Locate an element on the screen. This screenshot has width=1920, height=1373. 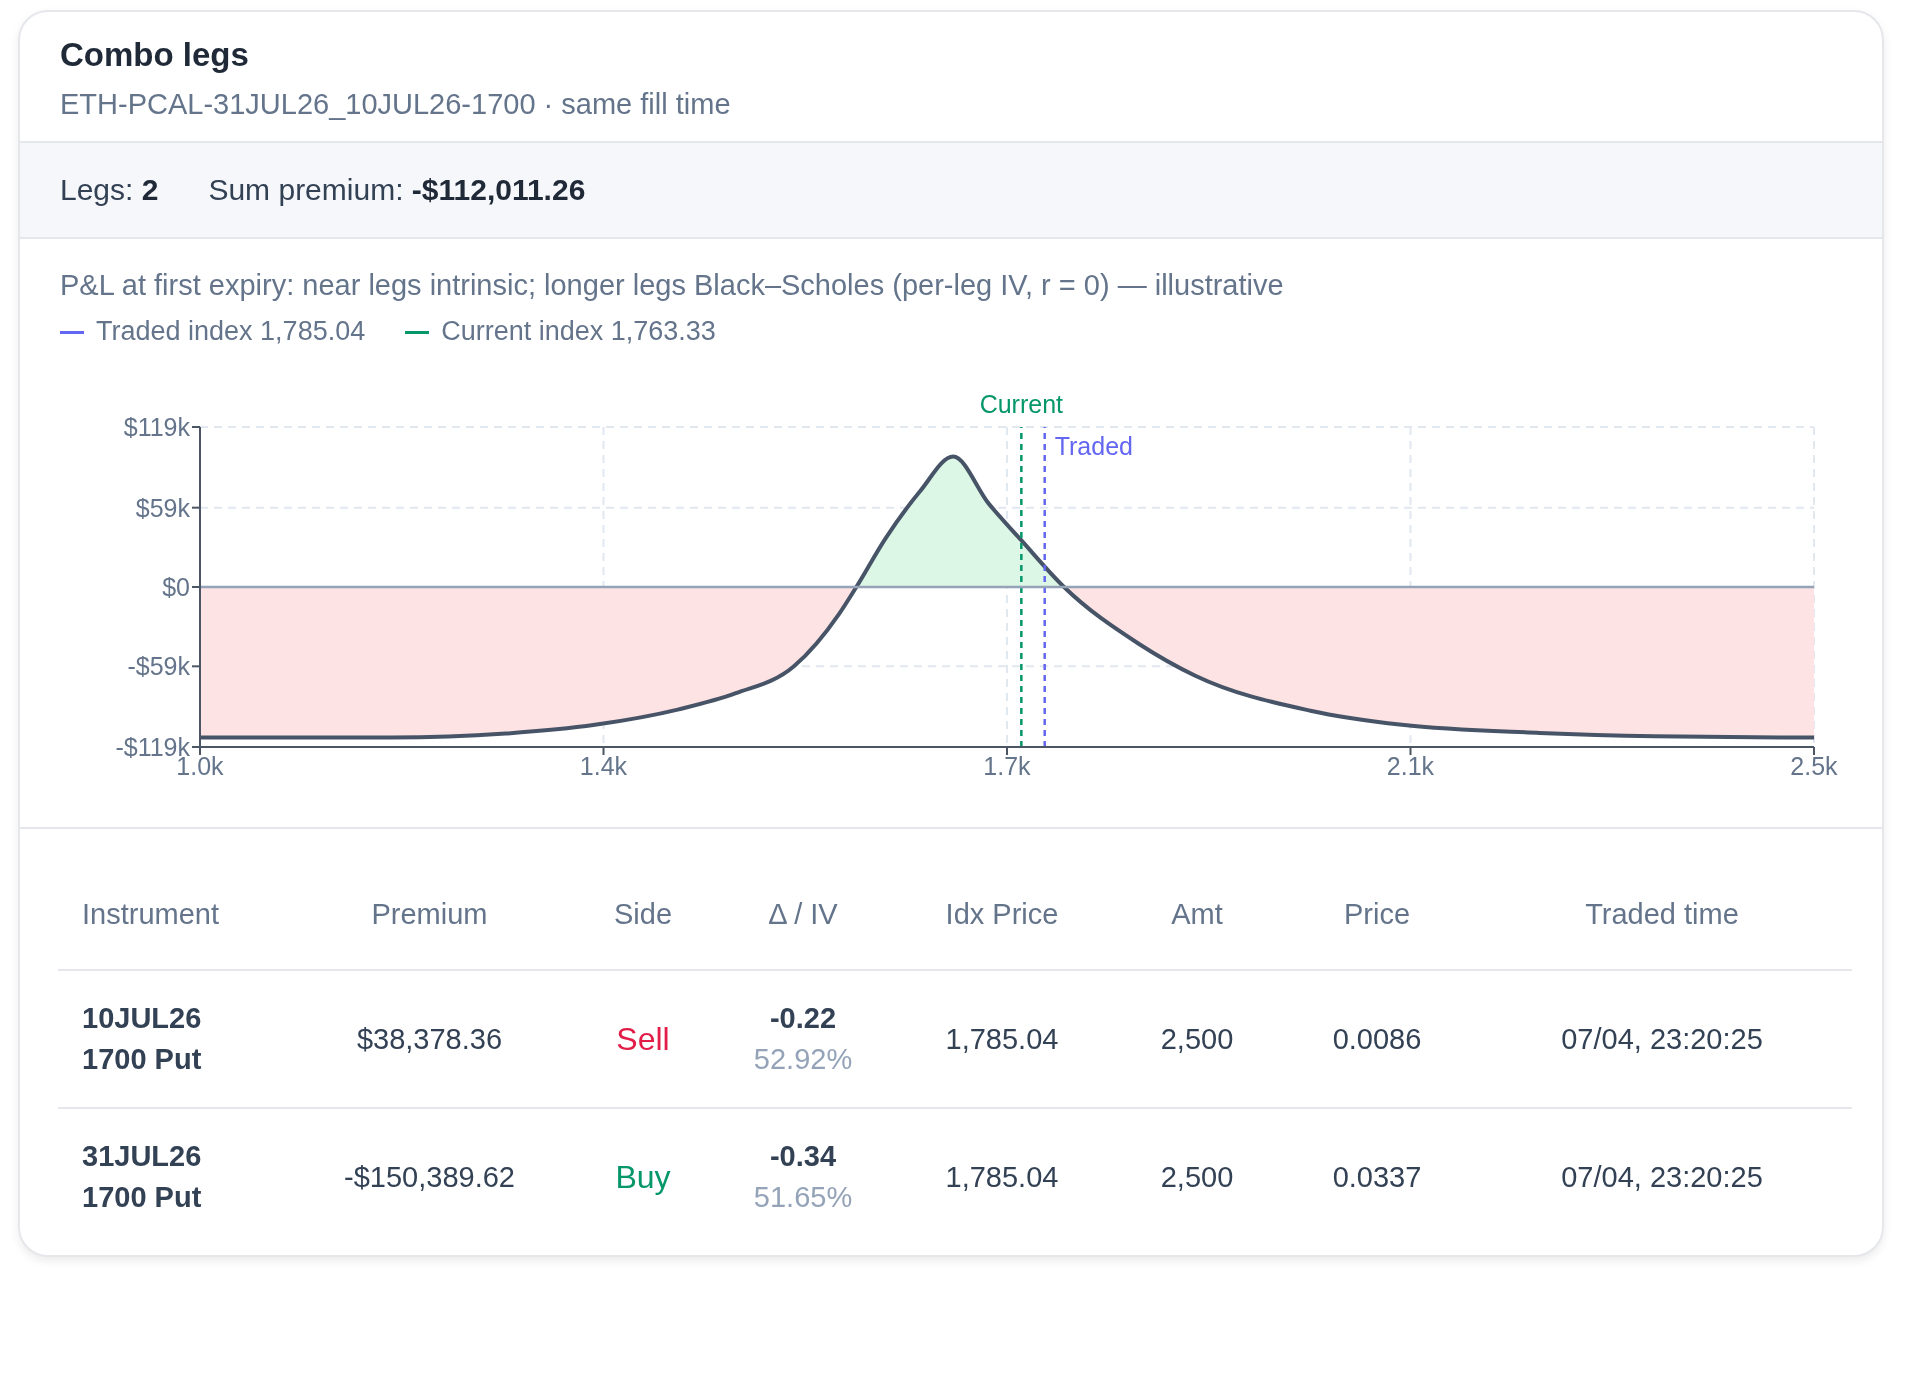
y-tick-label: -$59k is located at coordinates (159, 666).